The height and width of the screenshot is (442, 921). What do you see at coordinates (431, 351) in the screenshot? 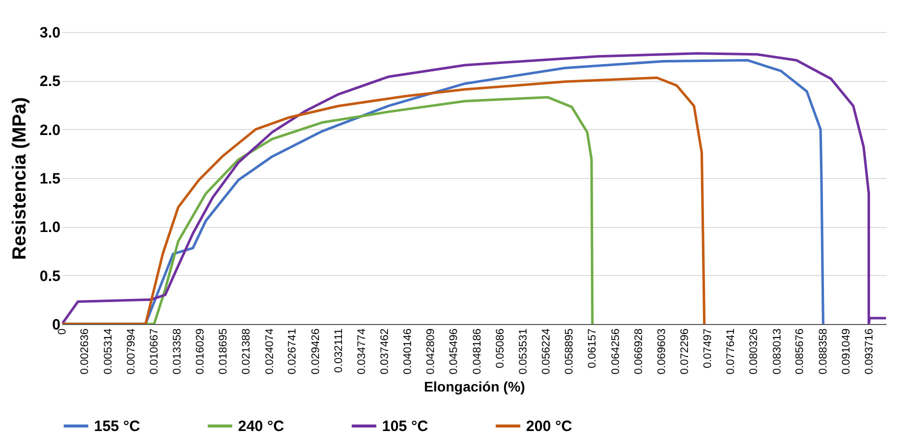
I see `x-tick-label: 0.042809` at bounding box center [431, 351].